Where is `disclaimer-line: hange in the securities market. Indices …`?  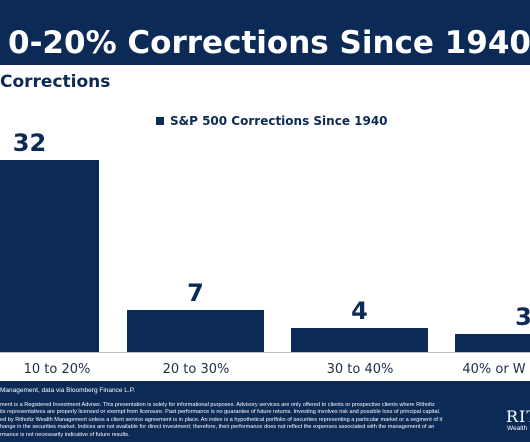 disclaimer-line: hange in the securities market. Indices … is located at coordinates (217, 427).